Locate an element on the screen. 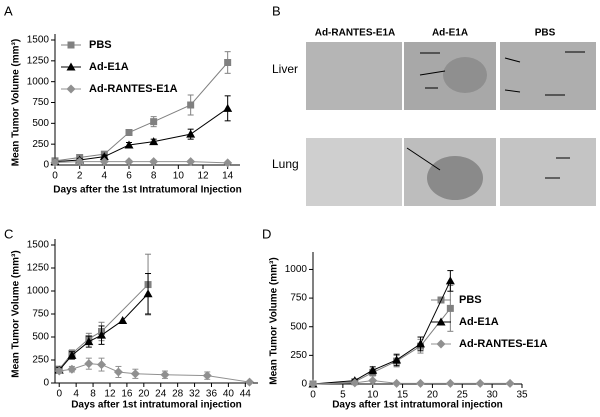  tissue-feature is located at coordinates (465, 75).